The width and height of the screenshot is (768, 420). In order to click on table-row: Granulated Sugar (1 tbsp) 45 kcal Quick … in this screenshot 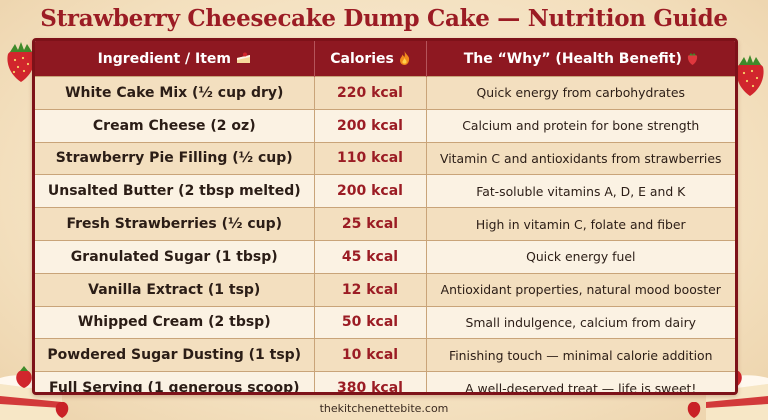, I will do `click(385, 256)`.